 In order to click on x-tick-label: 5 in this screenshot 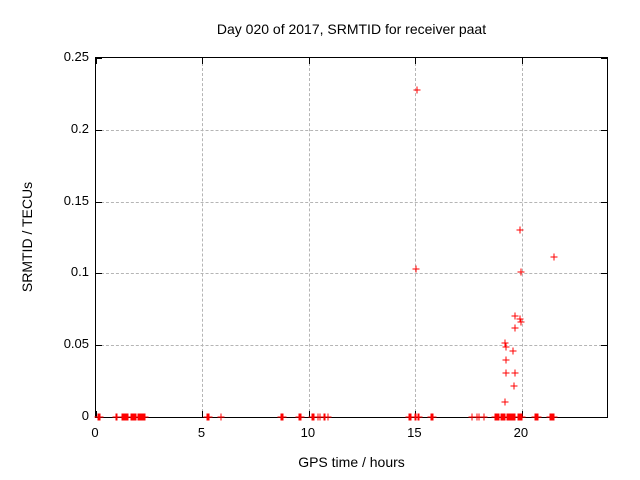, I will do `click(201, 432)`.